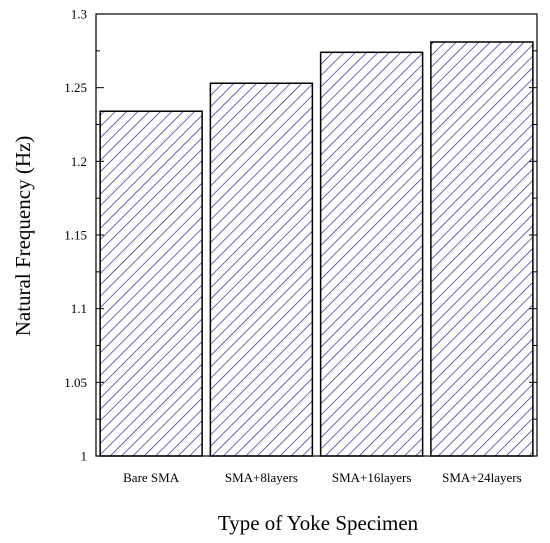  Describe the element at coordinates (79, 308) in the screenshot. I see `y-tick-label: 1.1` at that location.